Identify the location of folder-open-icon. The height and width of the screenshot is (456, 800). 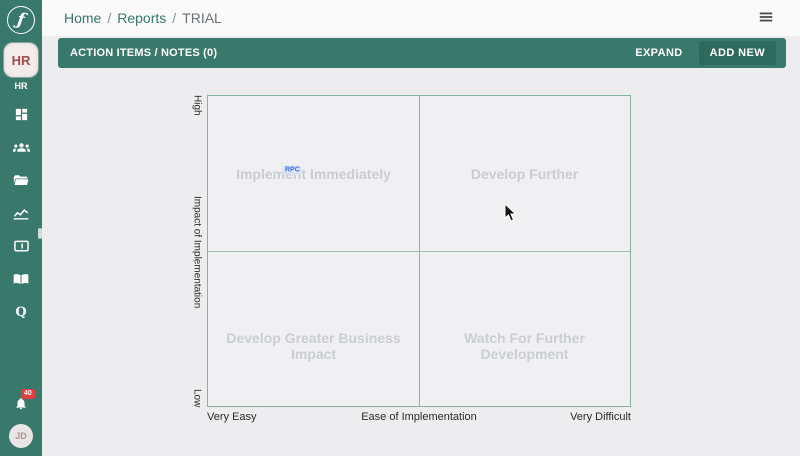
(21, 180).